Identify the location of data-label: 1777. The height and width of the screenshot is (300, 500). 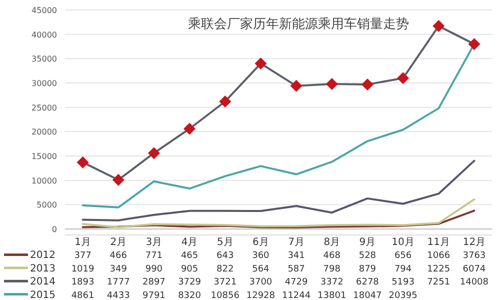
(118, 283).